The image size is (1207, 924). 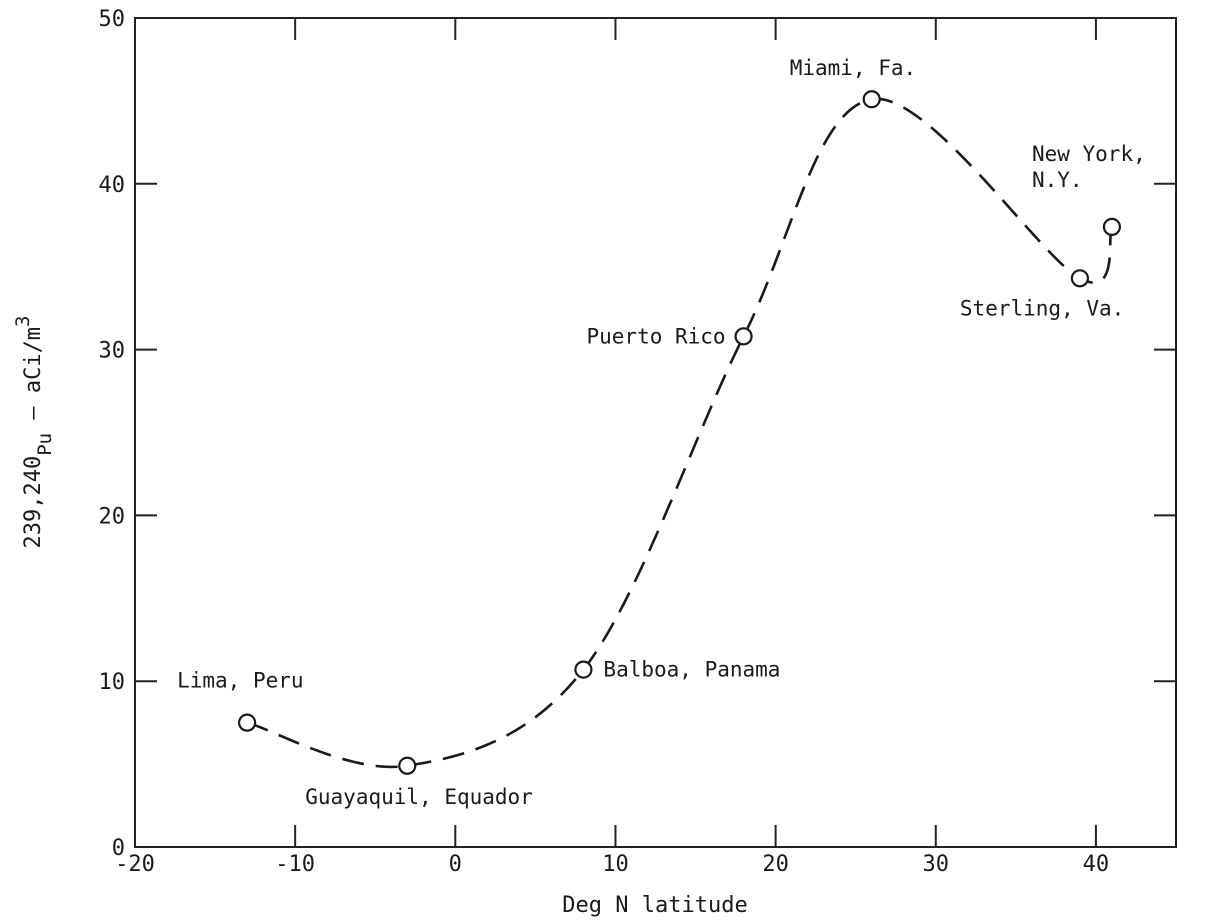 I want to click on x-tick-label: 30, so click(x=936, y=864).